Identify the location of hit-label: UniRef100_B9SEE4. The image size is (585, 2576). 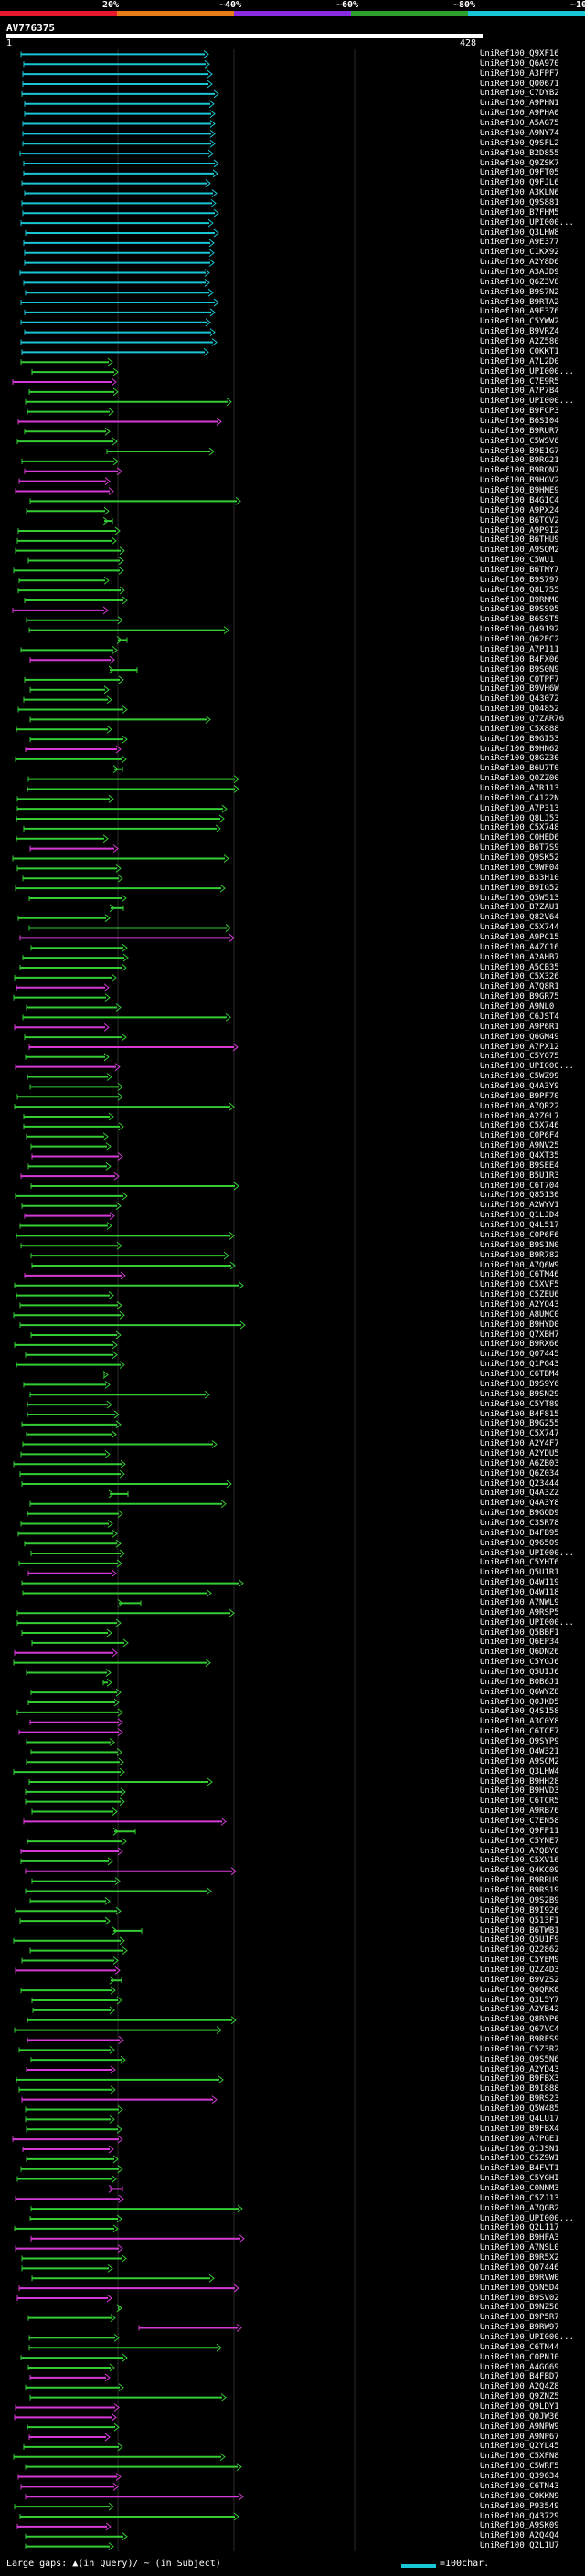
(519, 1166).